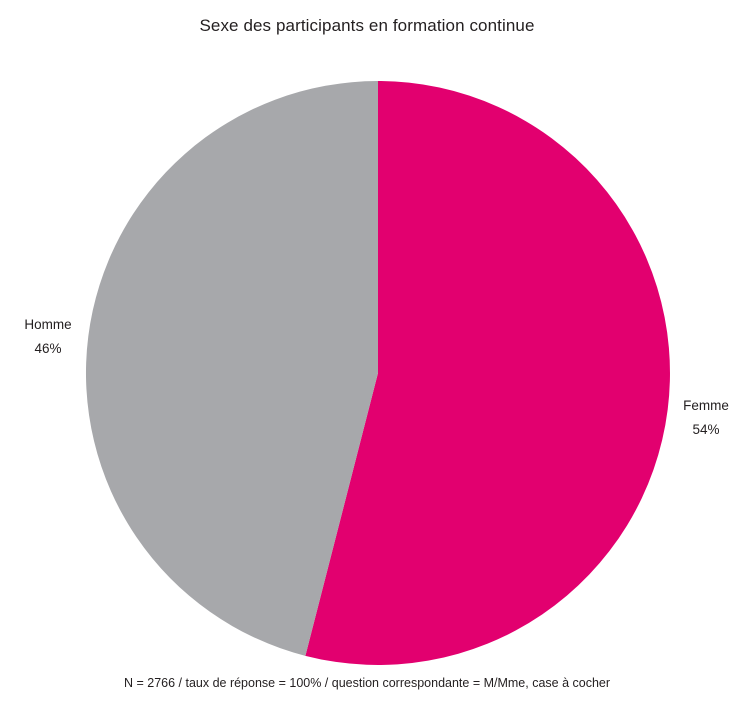  Describe the element at coordinates (705, 429) in the screenshot. I see `slice-value-femme: 54%` at that location.